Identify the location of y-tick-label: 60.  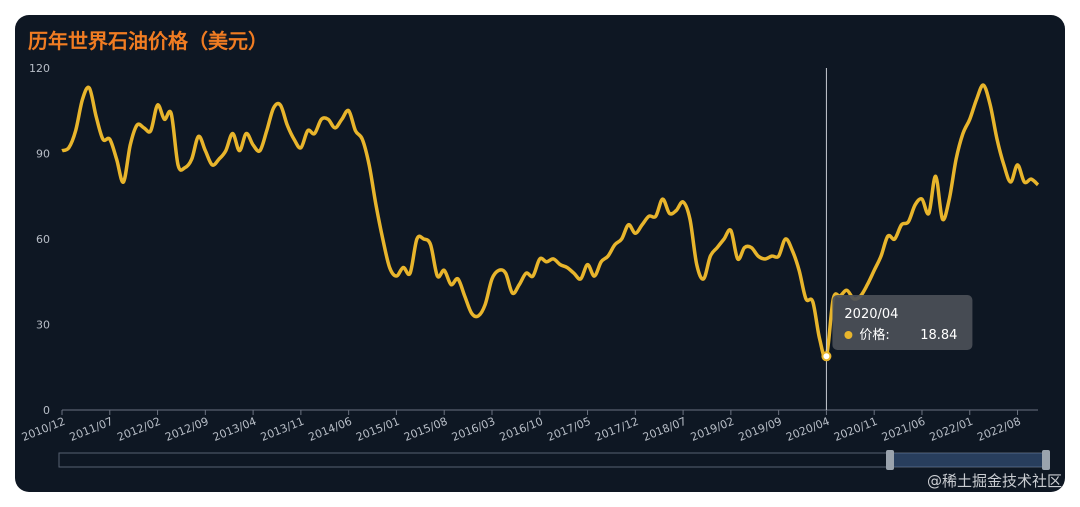
(43, 239).